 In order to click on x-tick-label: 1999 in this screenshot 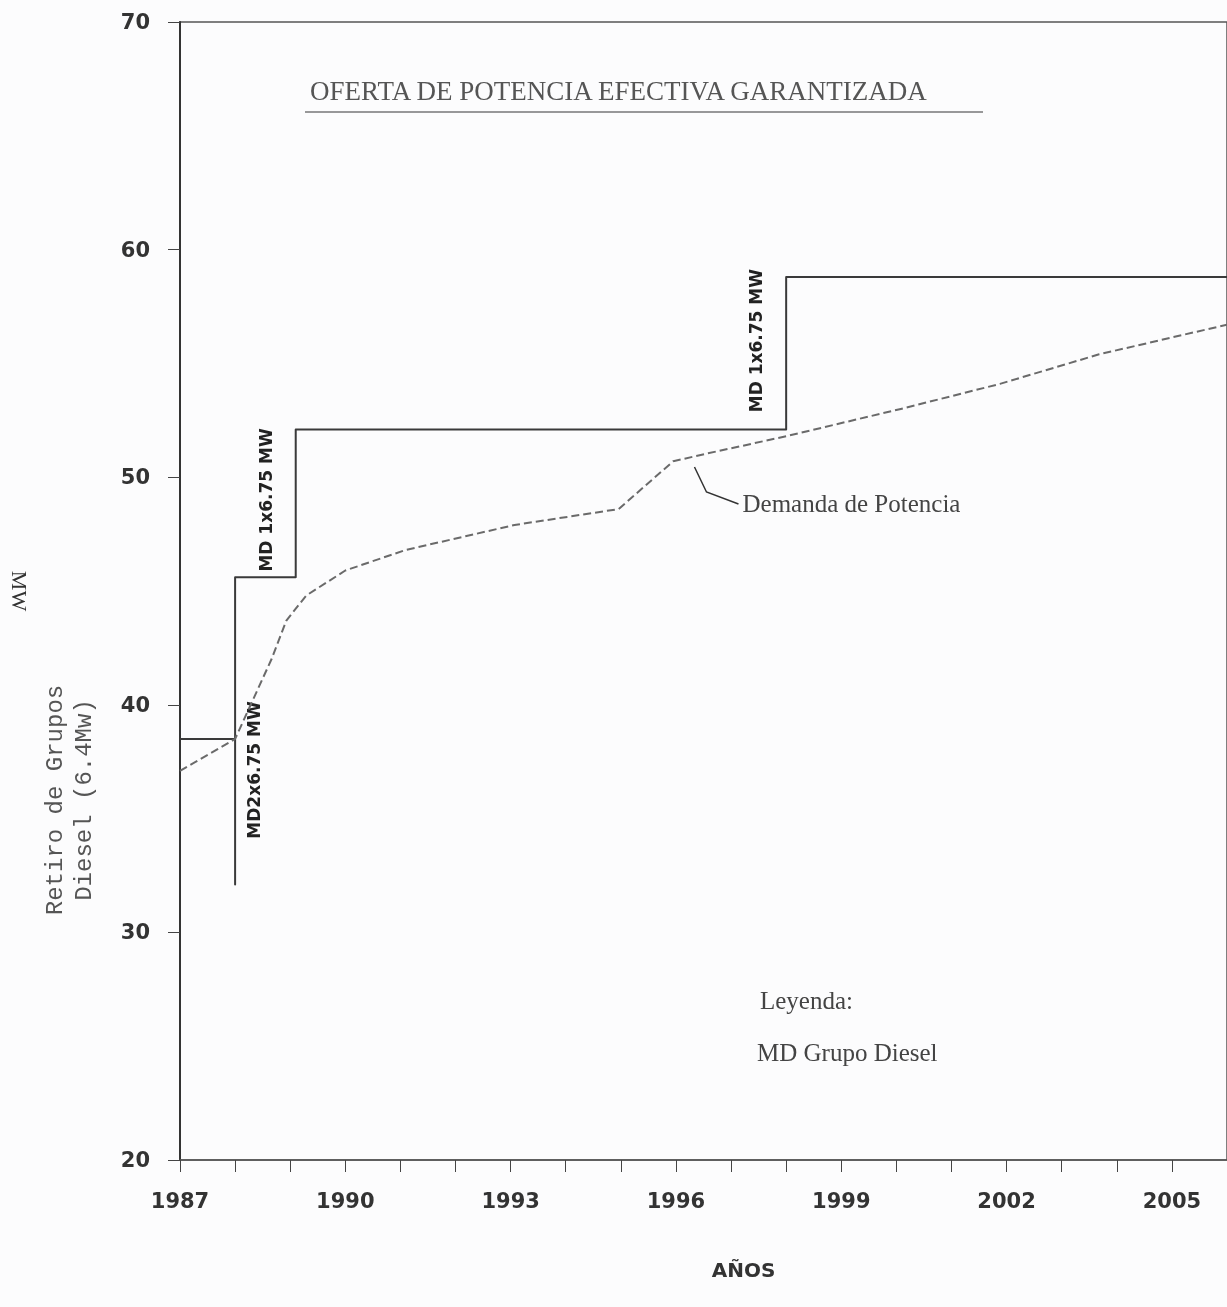, I will do `click(841, 1200)`.